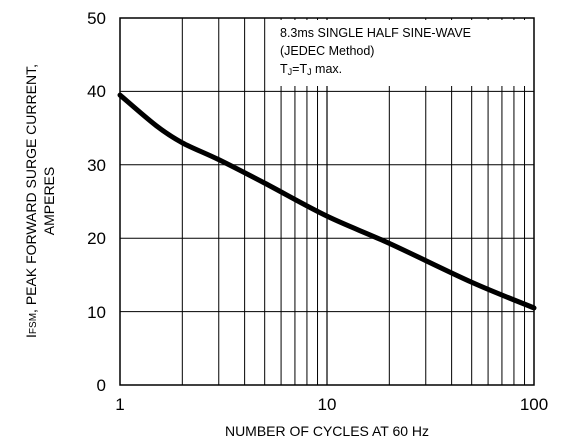 The image size is (566, 440). Describe the element at coordinates (96, 238) in the screenshot. I see `y-tick-label: 20` at that location.